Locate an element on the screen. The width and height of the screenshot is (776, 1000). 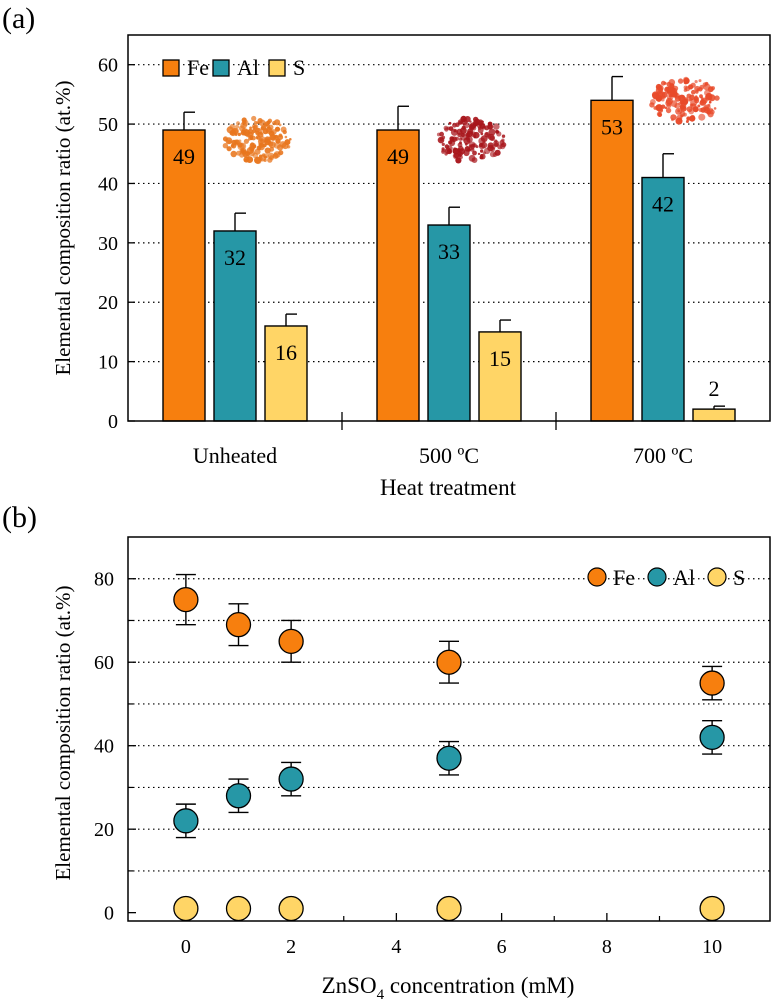
panel-a-x-axis-label: Heat treatment is located at coordinates (448, 487).